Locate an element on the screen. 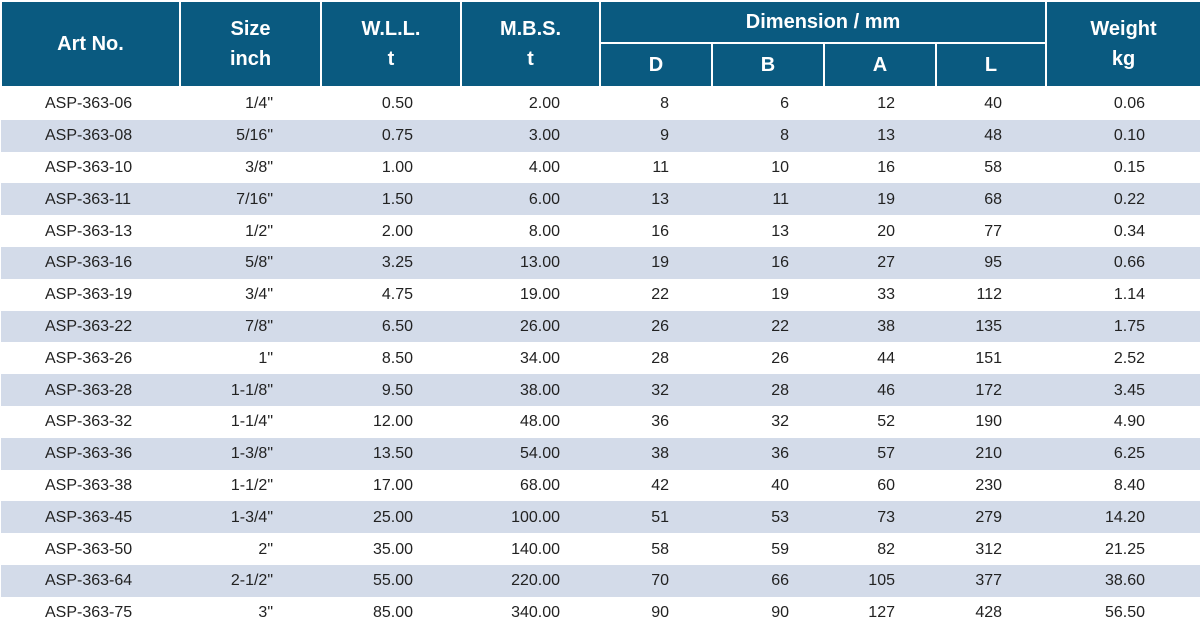 This screenshot has height=629, width=1200. cell-mbs: 4.00 is located at coordinates (530, 167).